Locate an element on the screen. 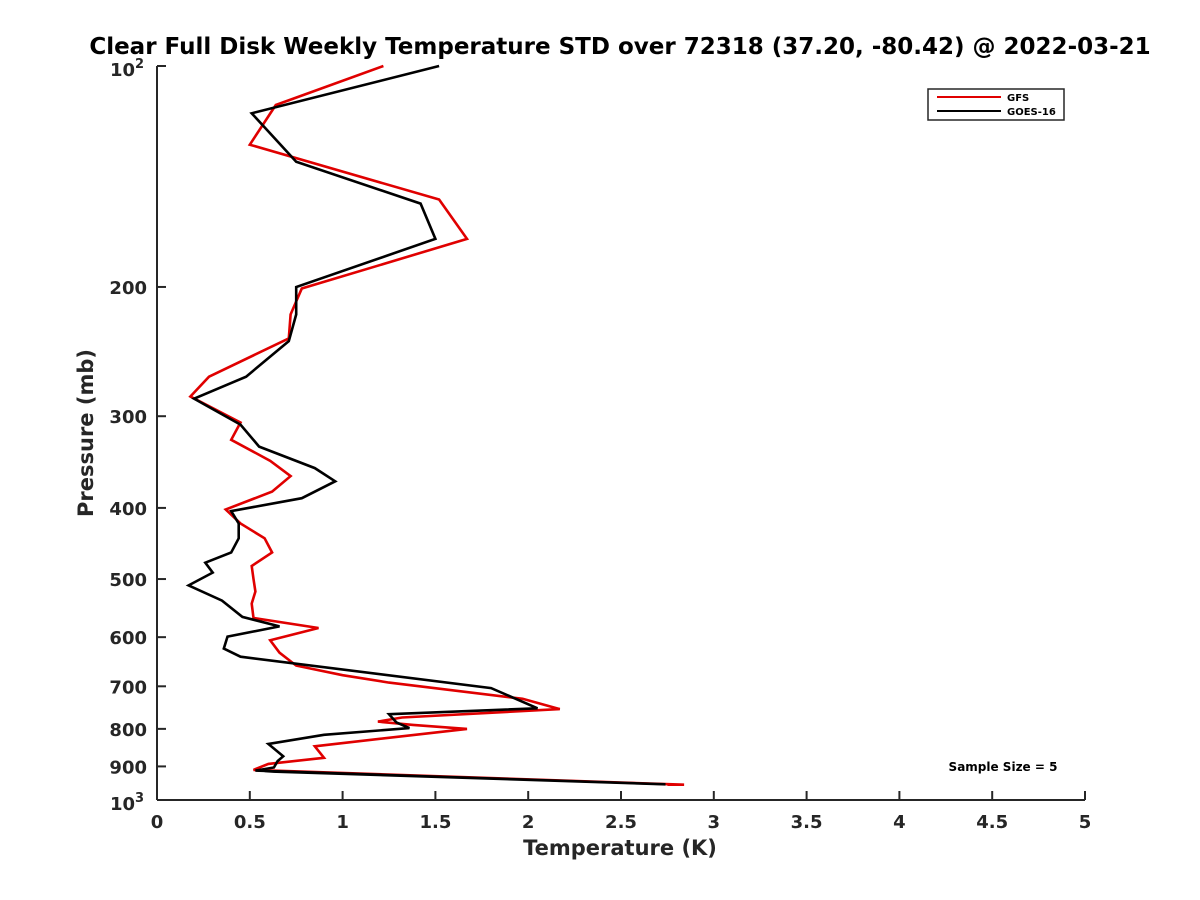  x-tick-label: 2.5 is located at coordinates (621, 822).